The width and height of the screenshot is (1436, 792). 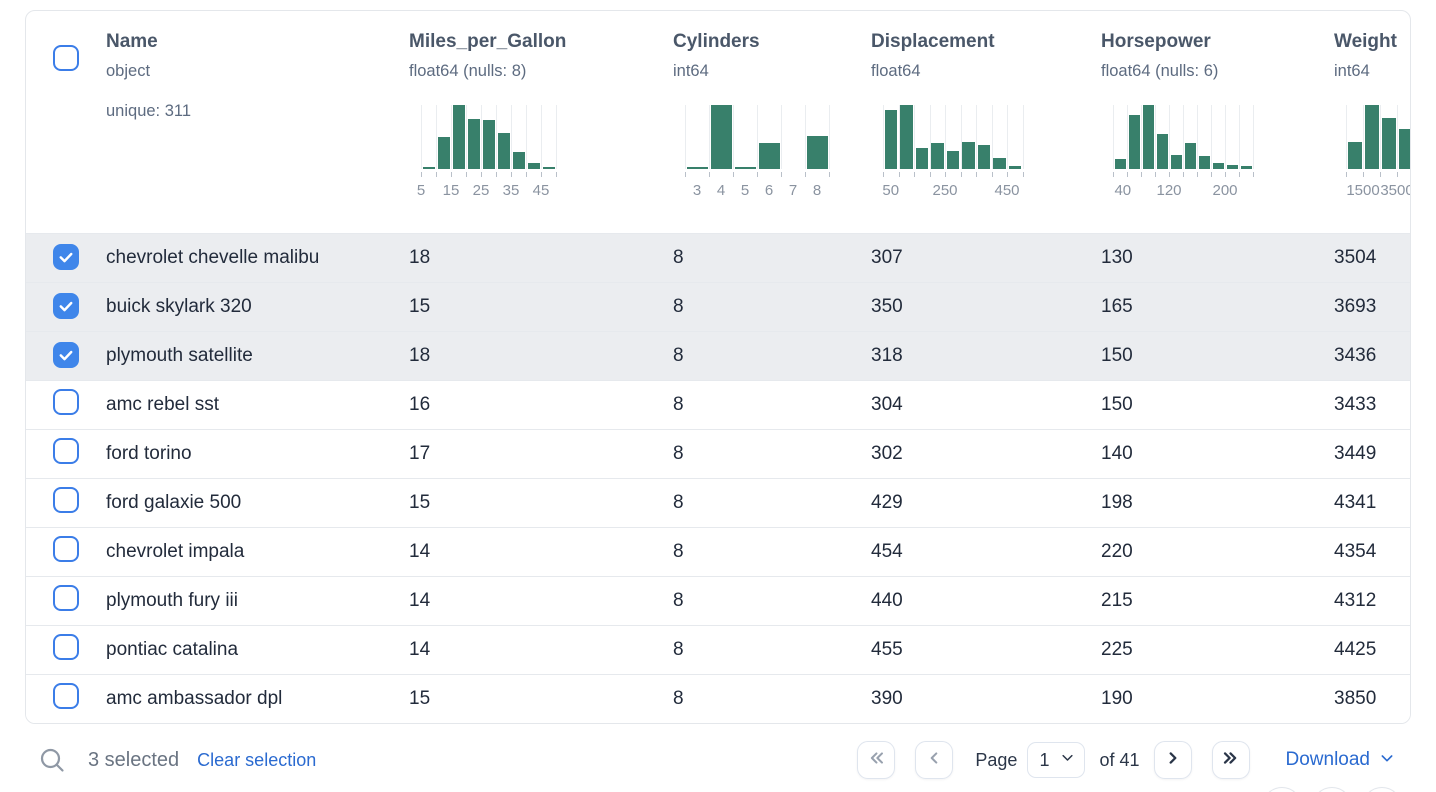 What do you see at coordinates (876, 760) in the screenshot?
I see `first-page-button` at bounding box center [876, 760].